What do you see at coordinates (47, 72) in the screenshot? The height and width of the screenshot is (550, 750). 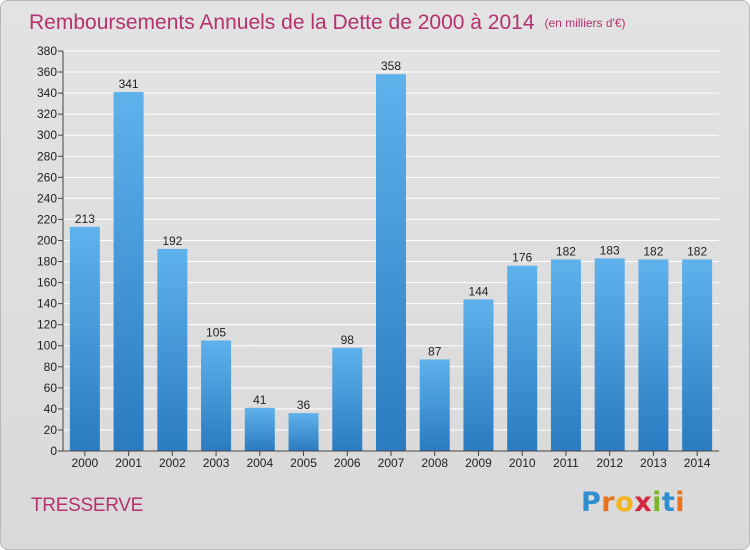 I see `y-tick-label: 360` at bounding box center [47, 72].